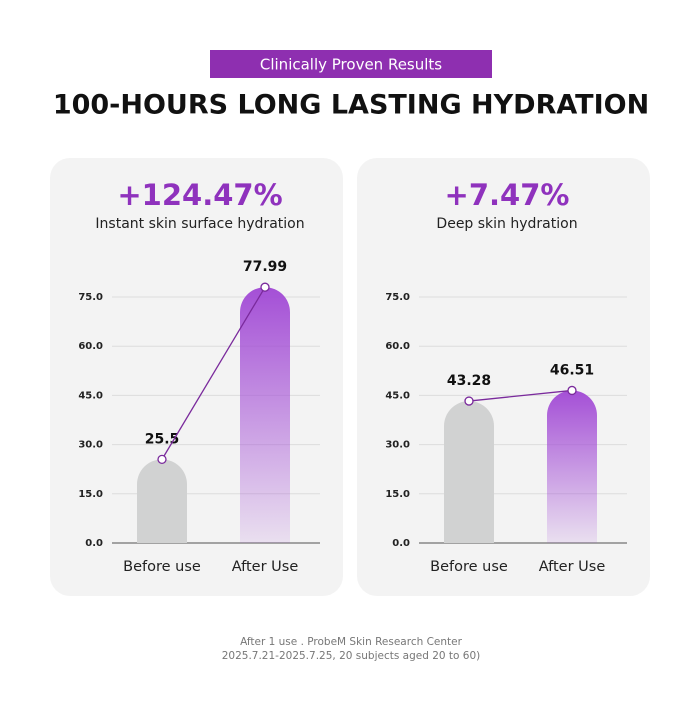 The image size is (700, 704). I want to click on badge, so click(351, 64).